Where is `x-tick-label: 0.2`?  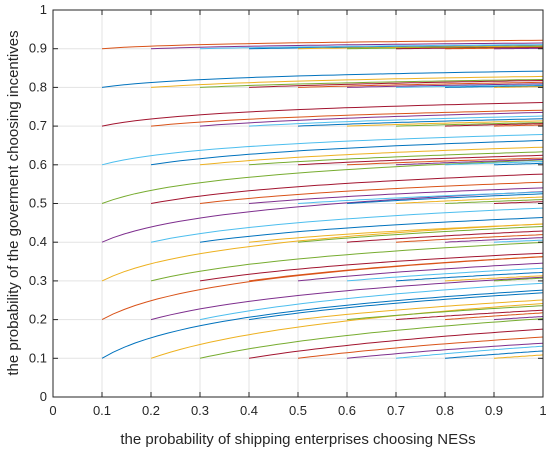 x-tick-label: 0.2 is located at coordinates (151, 410).